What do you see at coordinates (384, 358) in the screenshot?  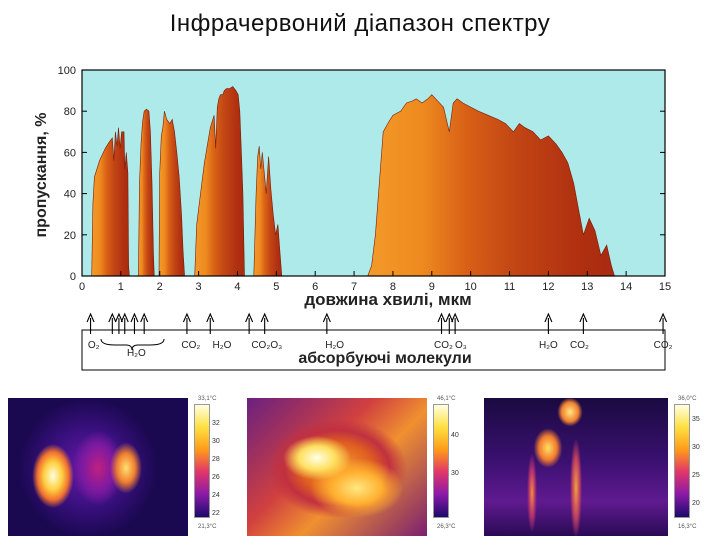 I see `absorption-title: абсорбуючі молекули` at bounding box center [384, 358].